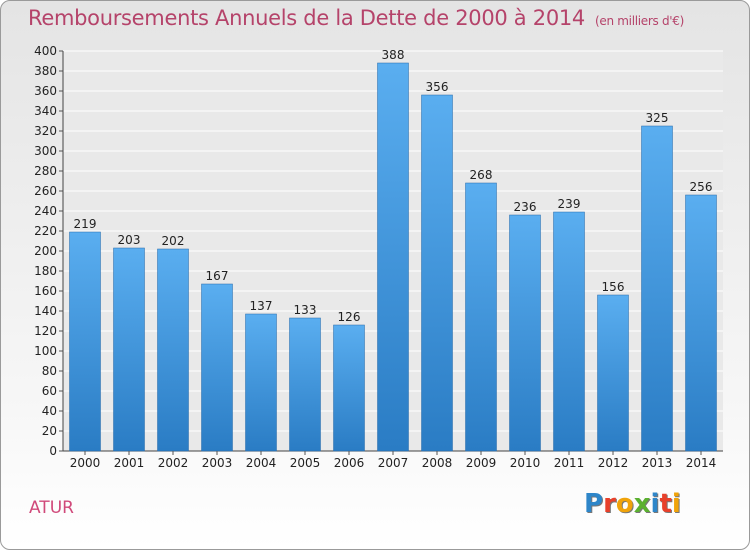  I want to click on y-tick-label: 260, so click(45, 191).